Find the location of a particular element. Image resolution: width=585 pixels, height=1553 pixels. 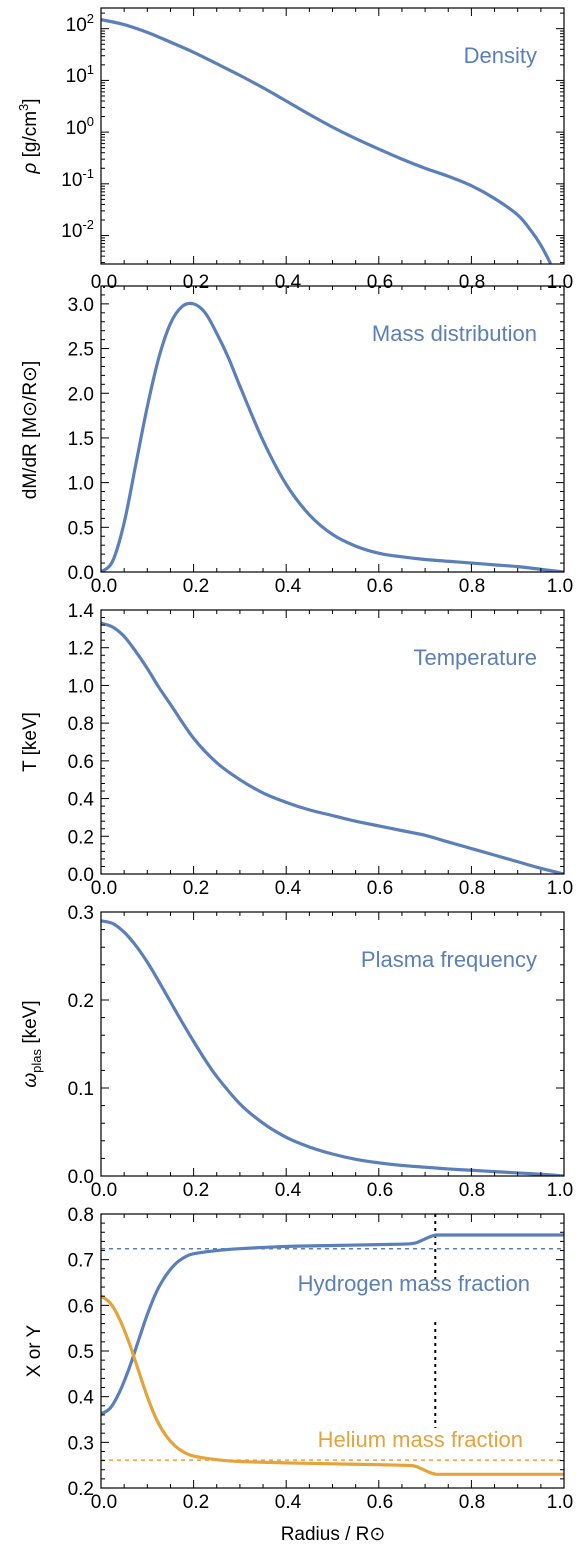

mass-y-axis-label: dM/dR [M⊙/R⊙] is located at coordinates (30, 430).